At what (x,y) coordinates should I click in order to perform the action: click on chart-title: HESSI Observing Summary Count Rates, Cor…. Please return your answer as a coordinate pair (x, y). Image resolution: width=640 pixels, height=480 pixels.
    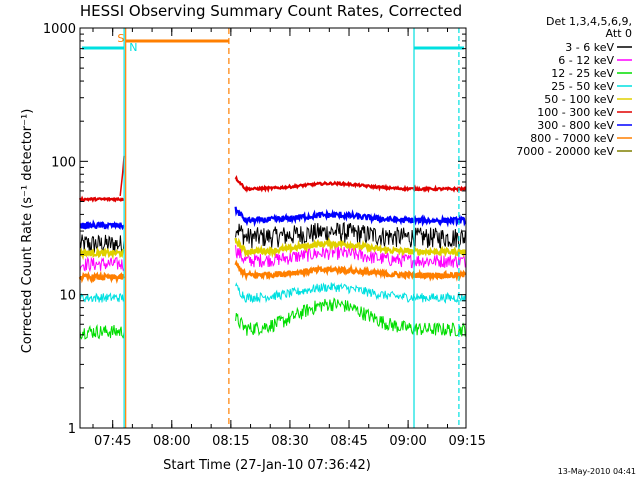
    Looking at the image, I should click on (271, 11).